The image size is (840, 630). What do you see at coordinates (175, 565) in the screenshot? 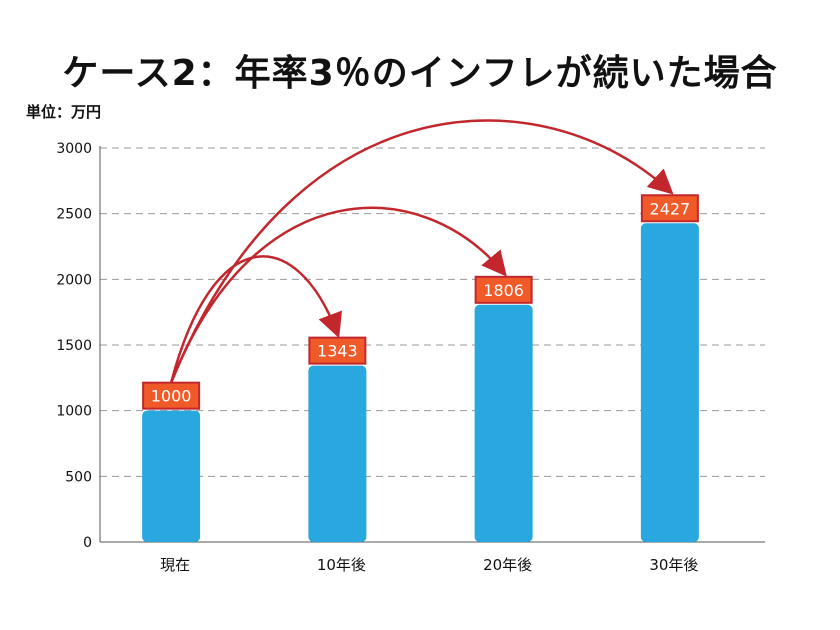
I see `x-tick-label: 現在` at bounding box center [175, 565].